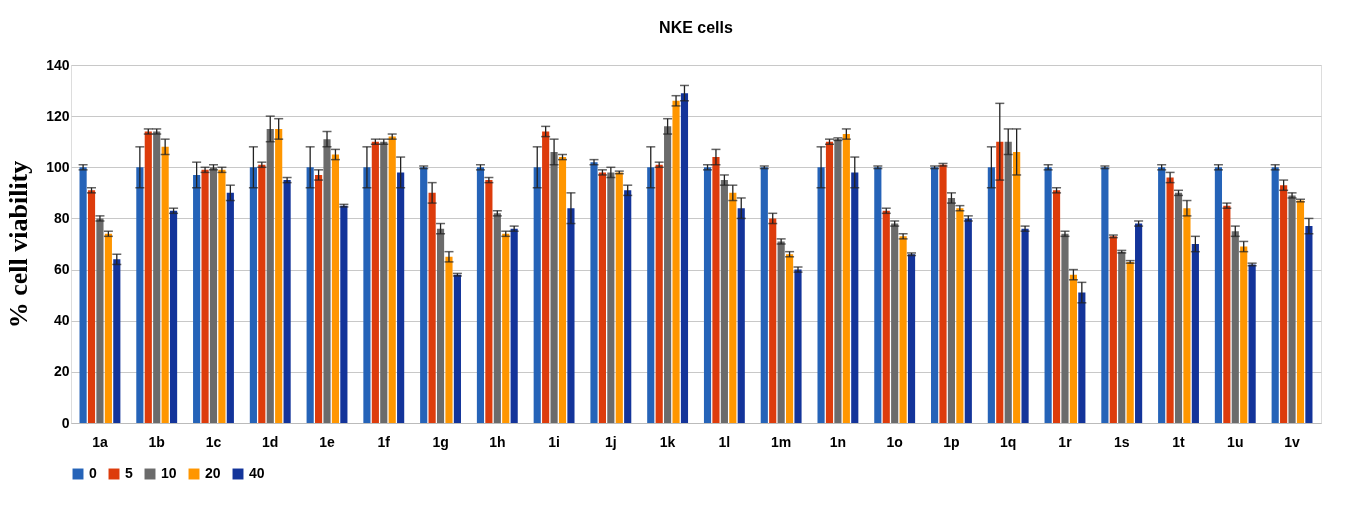  I want to click on legend-label: 20, so click(213, 473).